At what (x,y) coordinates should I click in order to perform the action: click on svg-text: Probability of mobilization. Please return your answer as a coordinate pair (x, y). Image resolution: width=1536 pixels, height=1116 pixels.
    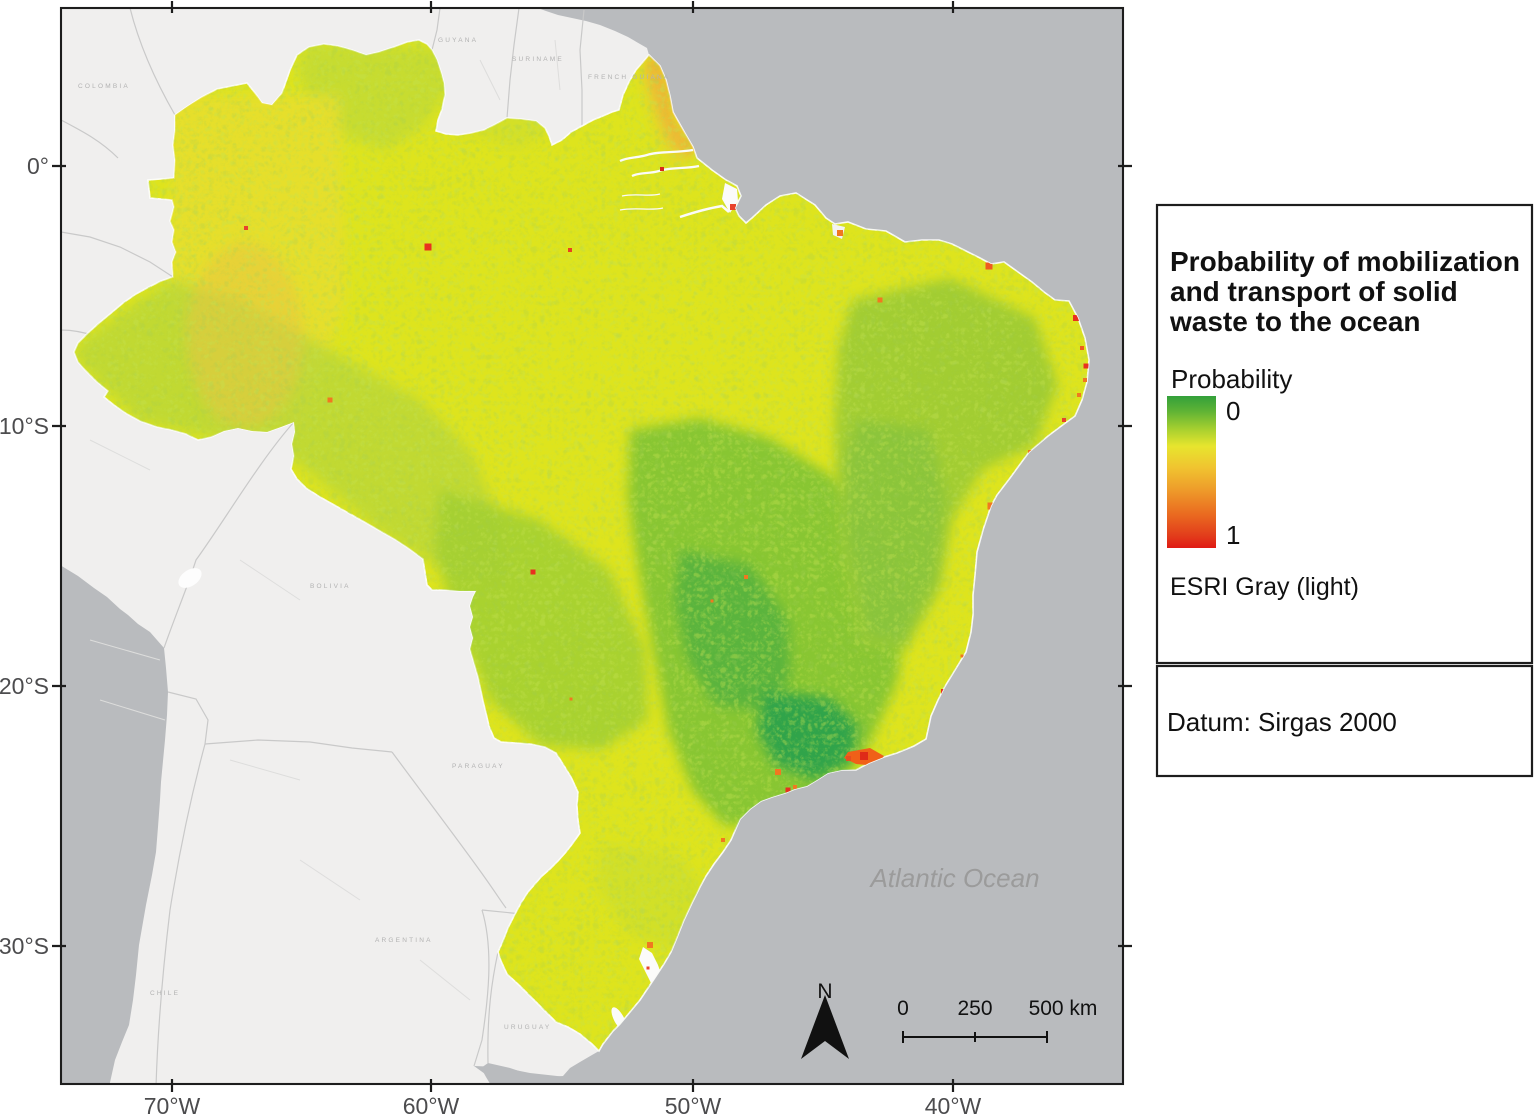
    Looking at the image, I should click on (1345, 261).